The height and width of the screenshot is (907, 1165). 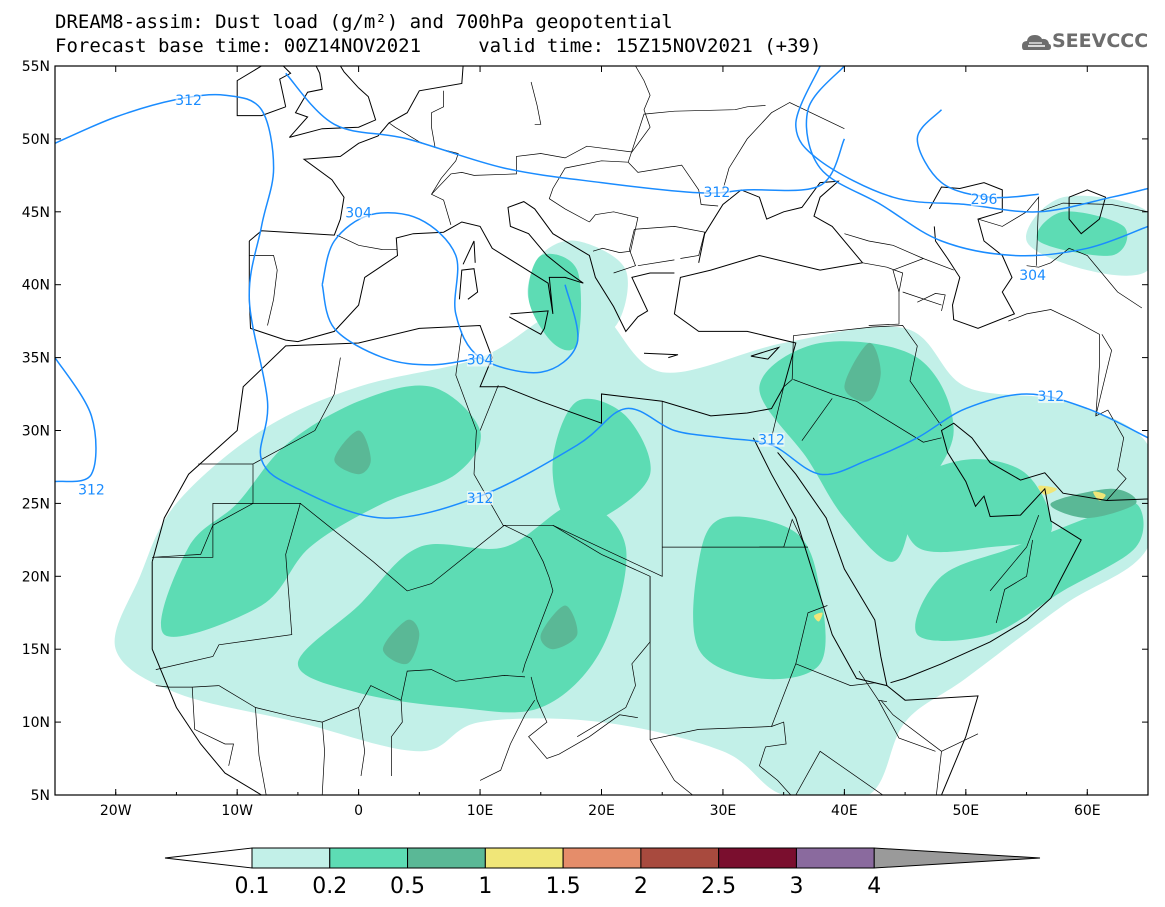 I want to click on colorbar-label: 2.5, so click(x=718, y=886).